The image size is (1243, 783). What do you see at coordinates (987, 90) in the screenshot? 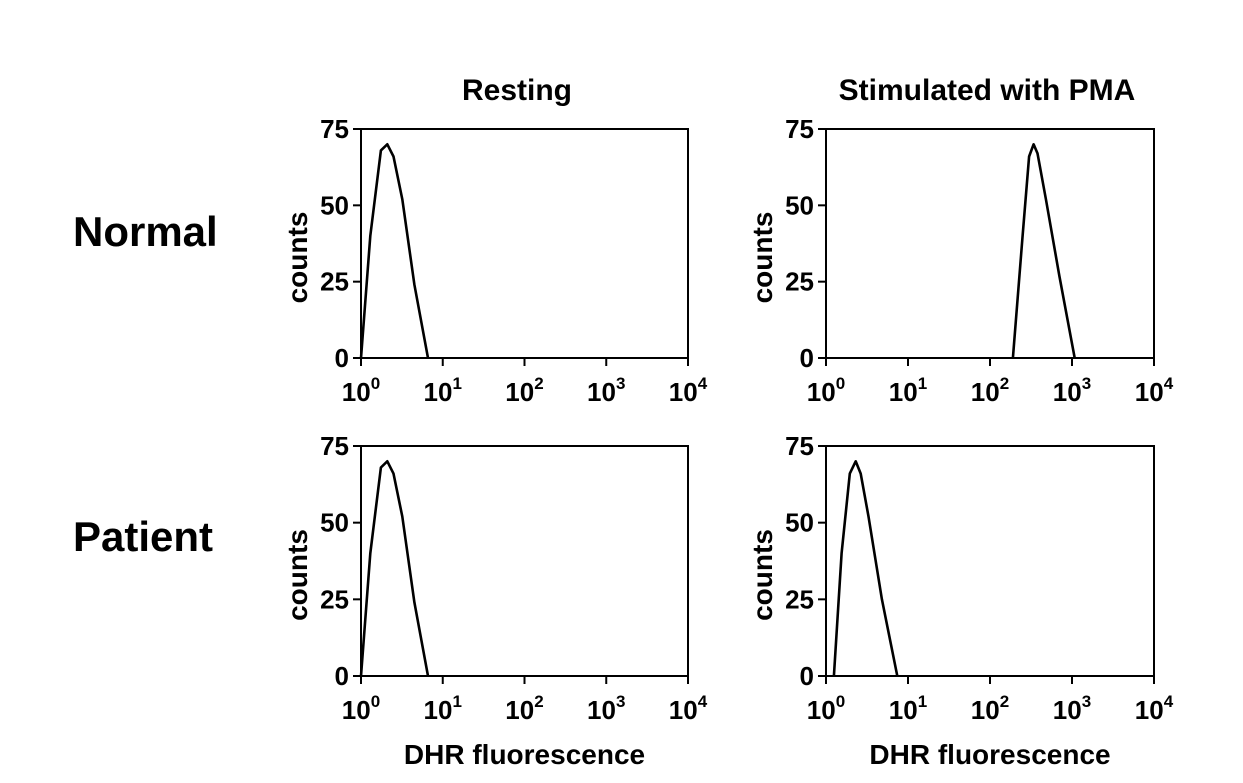
I see `column-title-stimulated: Stimulated with PMA` at bounding box center [987, 90].